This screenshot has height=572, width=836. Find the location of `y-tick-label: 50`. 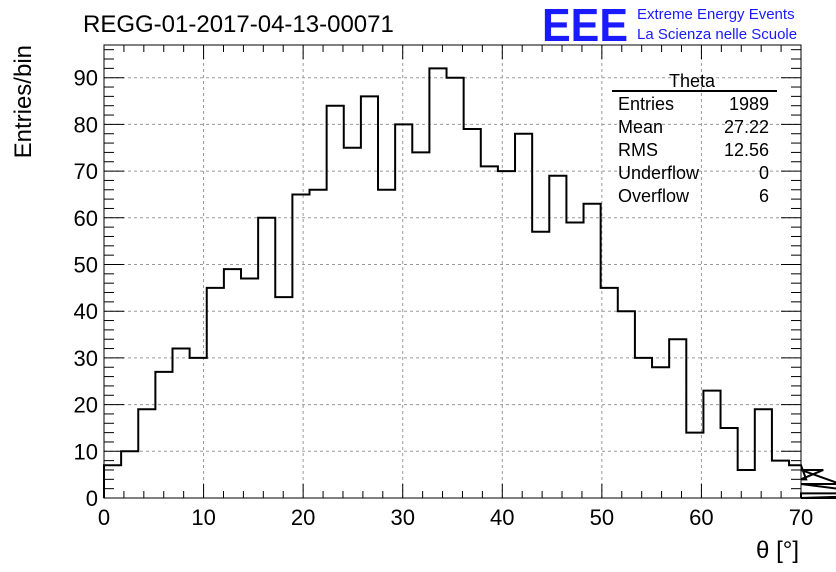

y-tick-label: 50 is located at coordinates (86, 264).